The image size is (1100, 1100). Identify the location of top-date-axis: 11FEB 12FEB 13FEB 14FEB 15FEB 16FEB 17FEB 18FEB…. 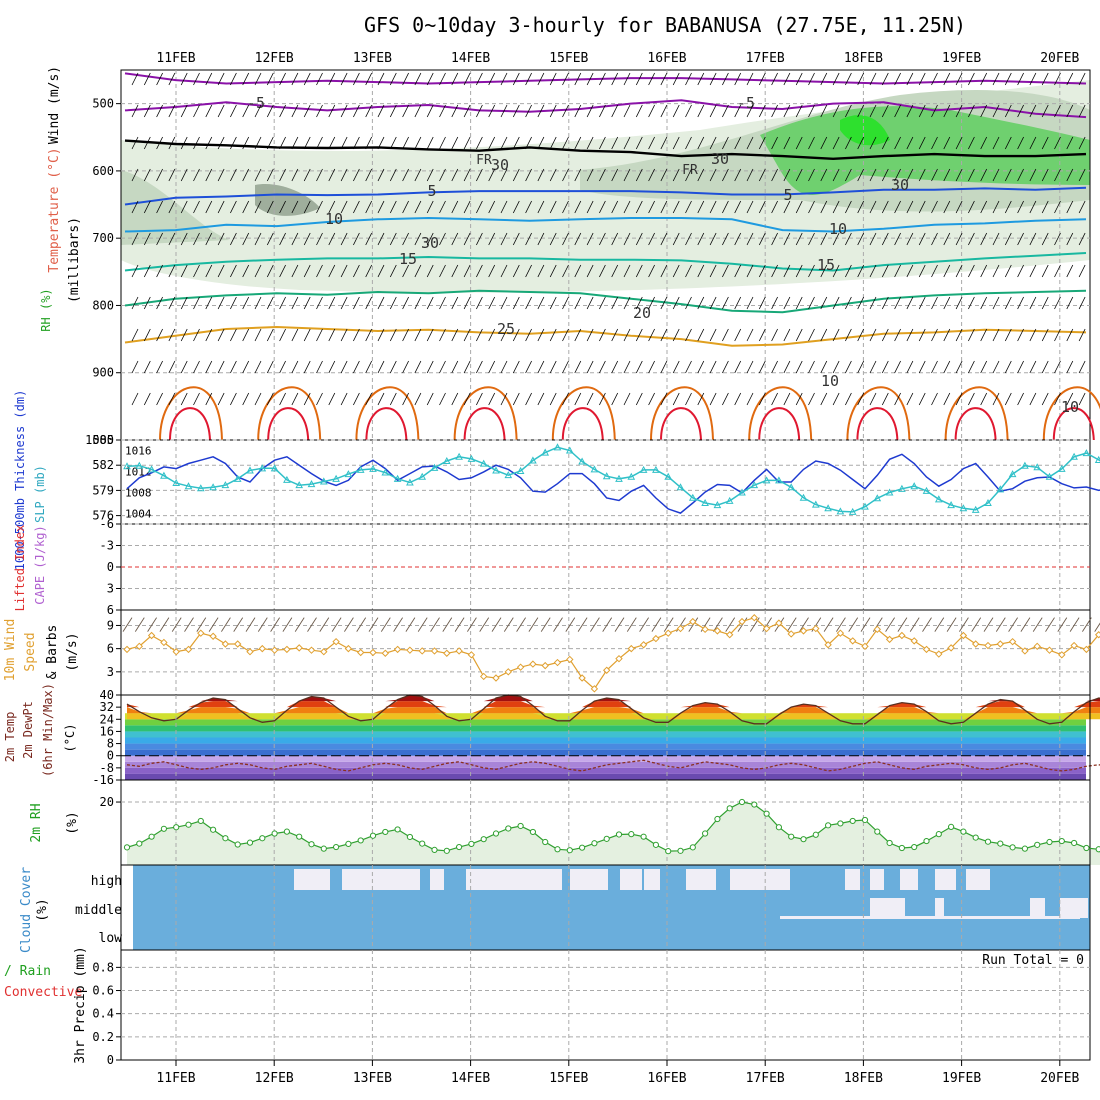
(617, 58).